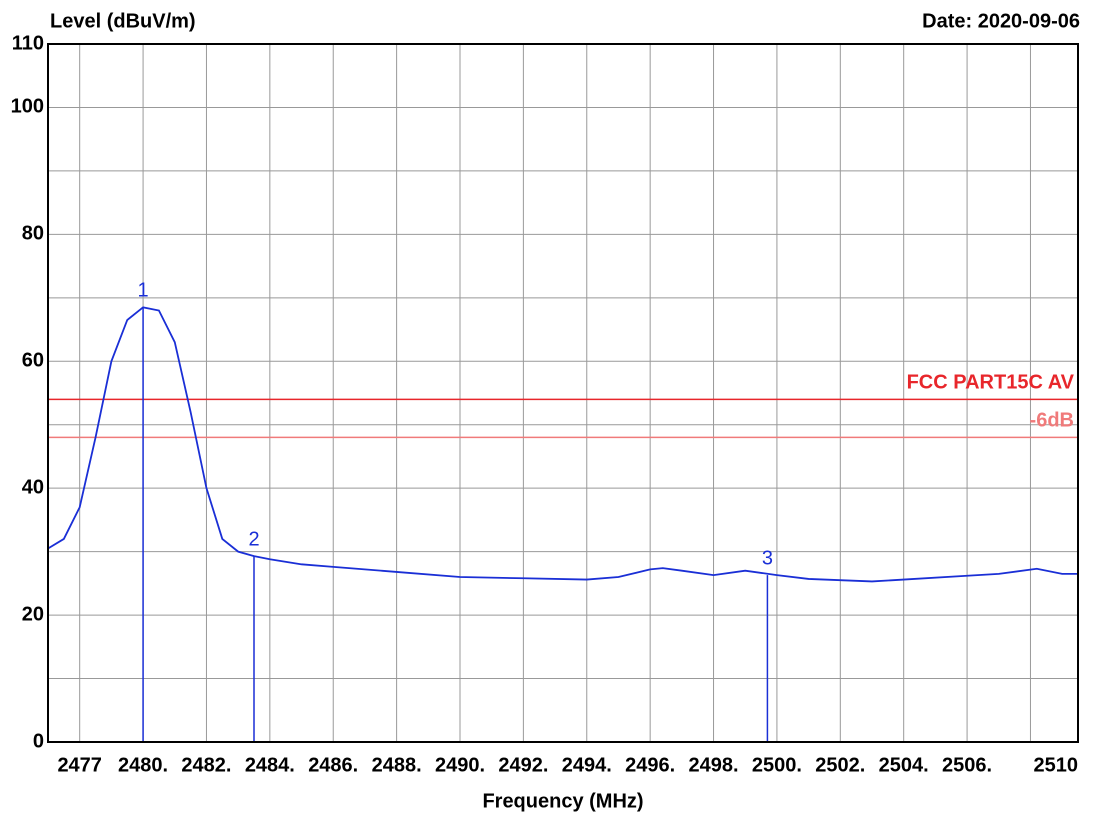 Image resolution: width=1105 pixels, height=820 pixels. I want to click on x-tick-label: 2488., so click(397, 765).